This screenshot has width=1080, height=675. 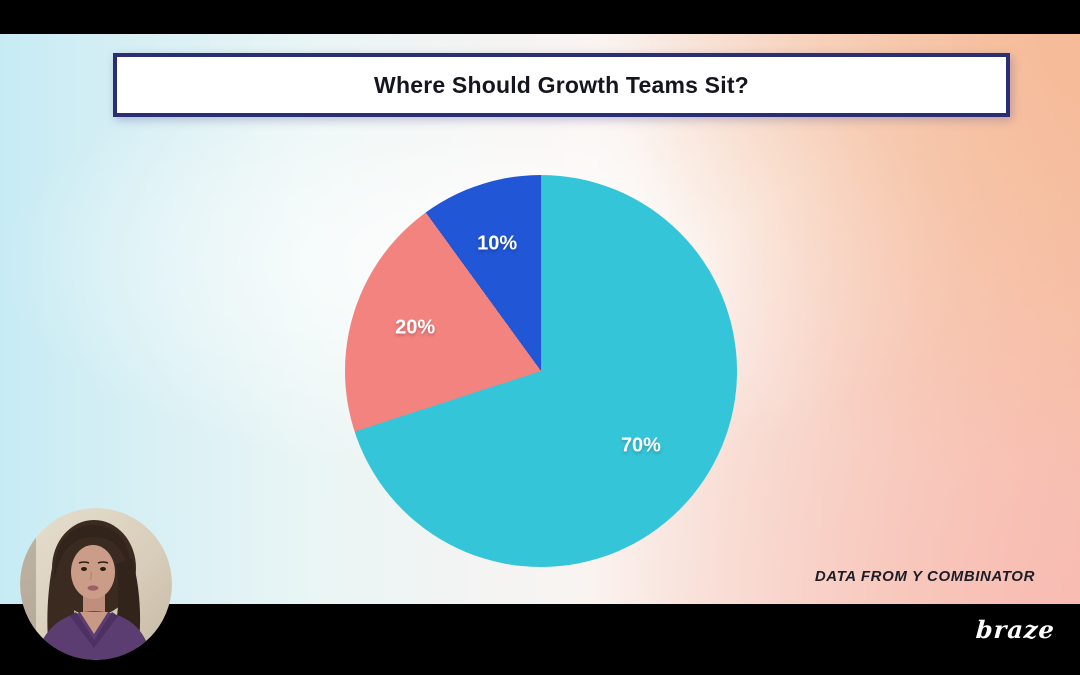 I want to click on presenter-portrait, so click(x=96, y=584).